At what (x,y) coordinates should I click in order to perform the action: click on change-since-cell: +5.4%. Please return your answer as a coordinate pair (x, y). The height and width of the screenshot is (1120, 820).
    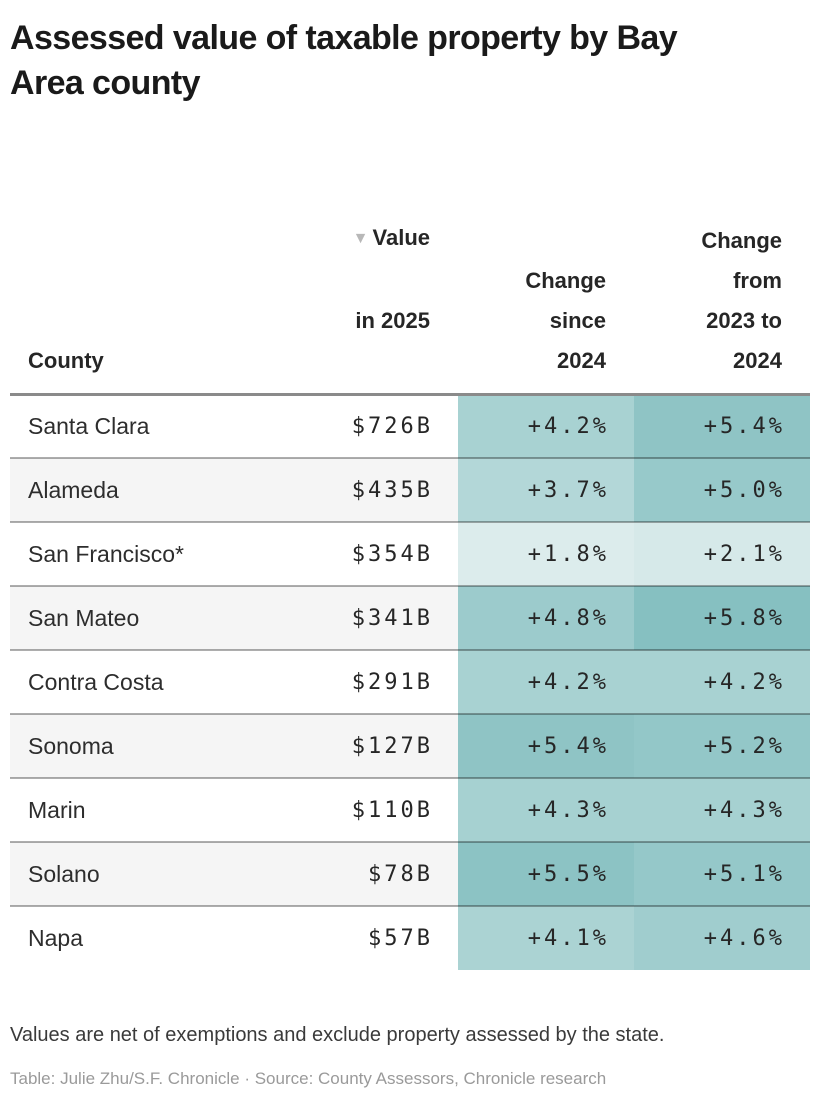
    Looking at the image, I should click on (546, 746).